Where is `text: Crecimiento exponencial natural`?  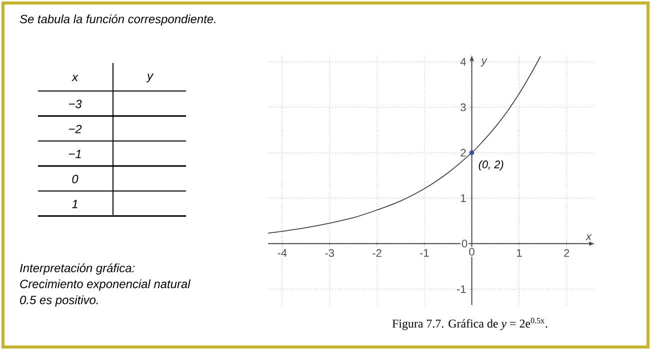 text: Crecimiento exponencial natural is located at coordinates (105, 285).